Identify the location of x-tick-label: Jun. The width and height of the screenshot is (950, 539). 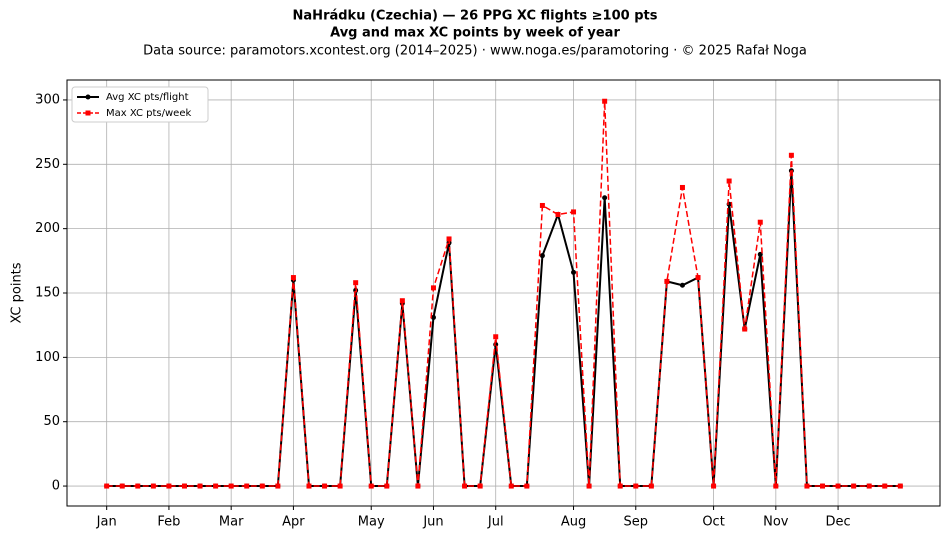
(432, 522).